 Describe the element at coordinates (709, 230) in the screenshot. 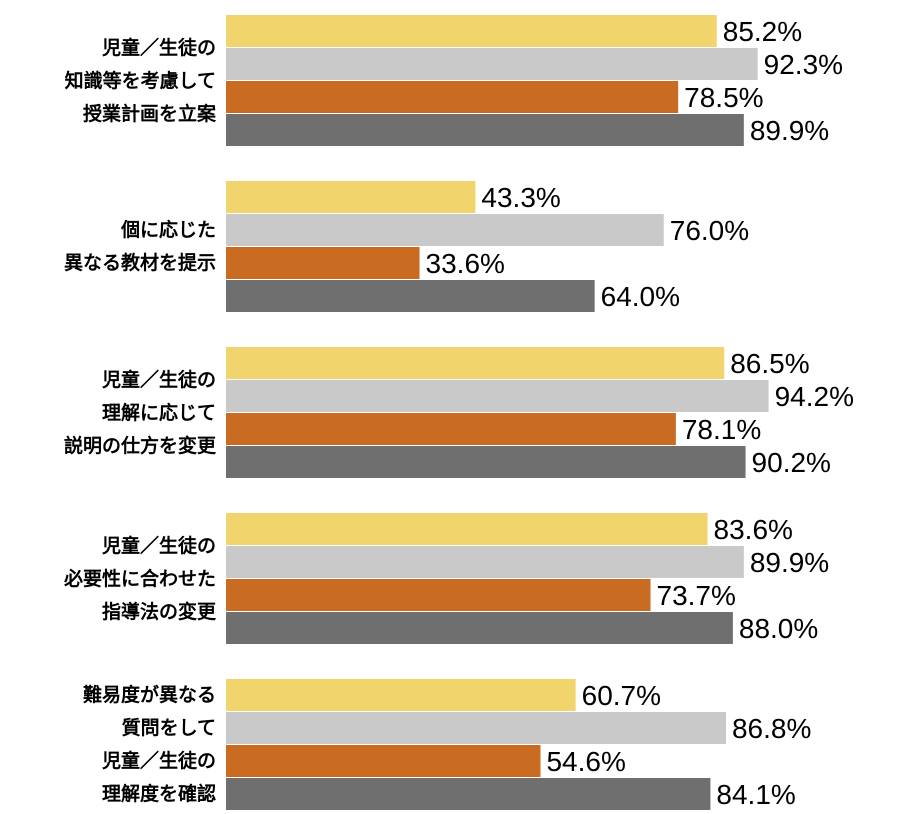

I see `value-label: 76.0%` at that location.